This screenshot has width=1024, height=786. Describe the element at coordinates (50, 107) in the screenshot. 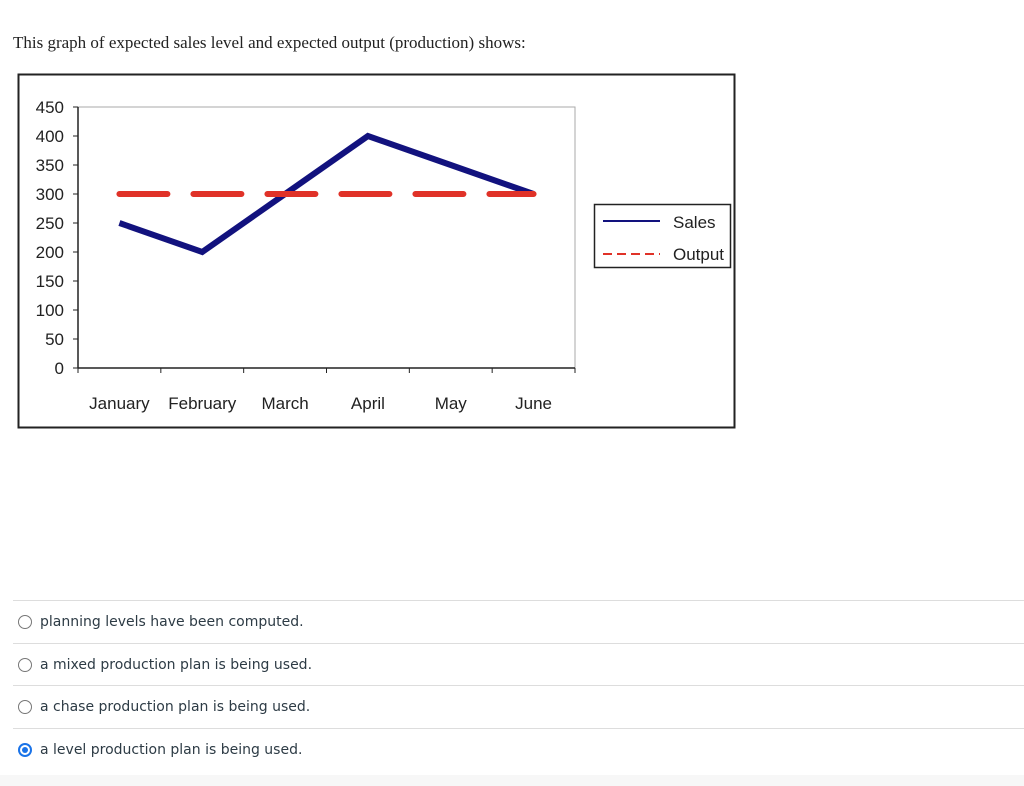

I see `y-tick-label: 450` at that location.